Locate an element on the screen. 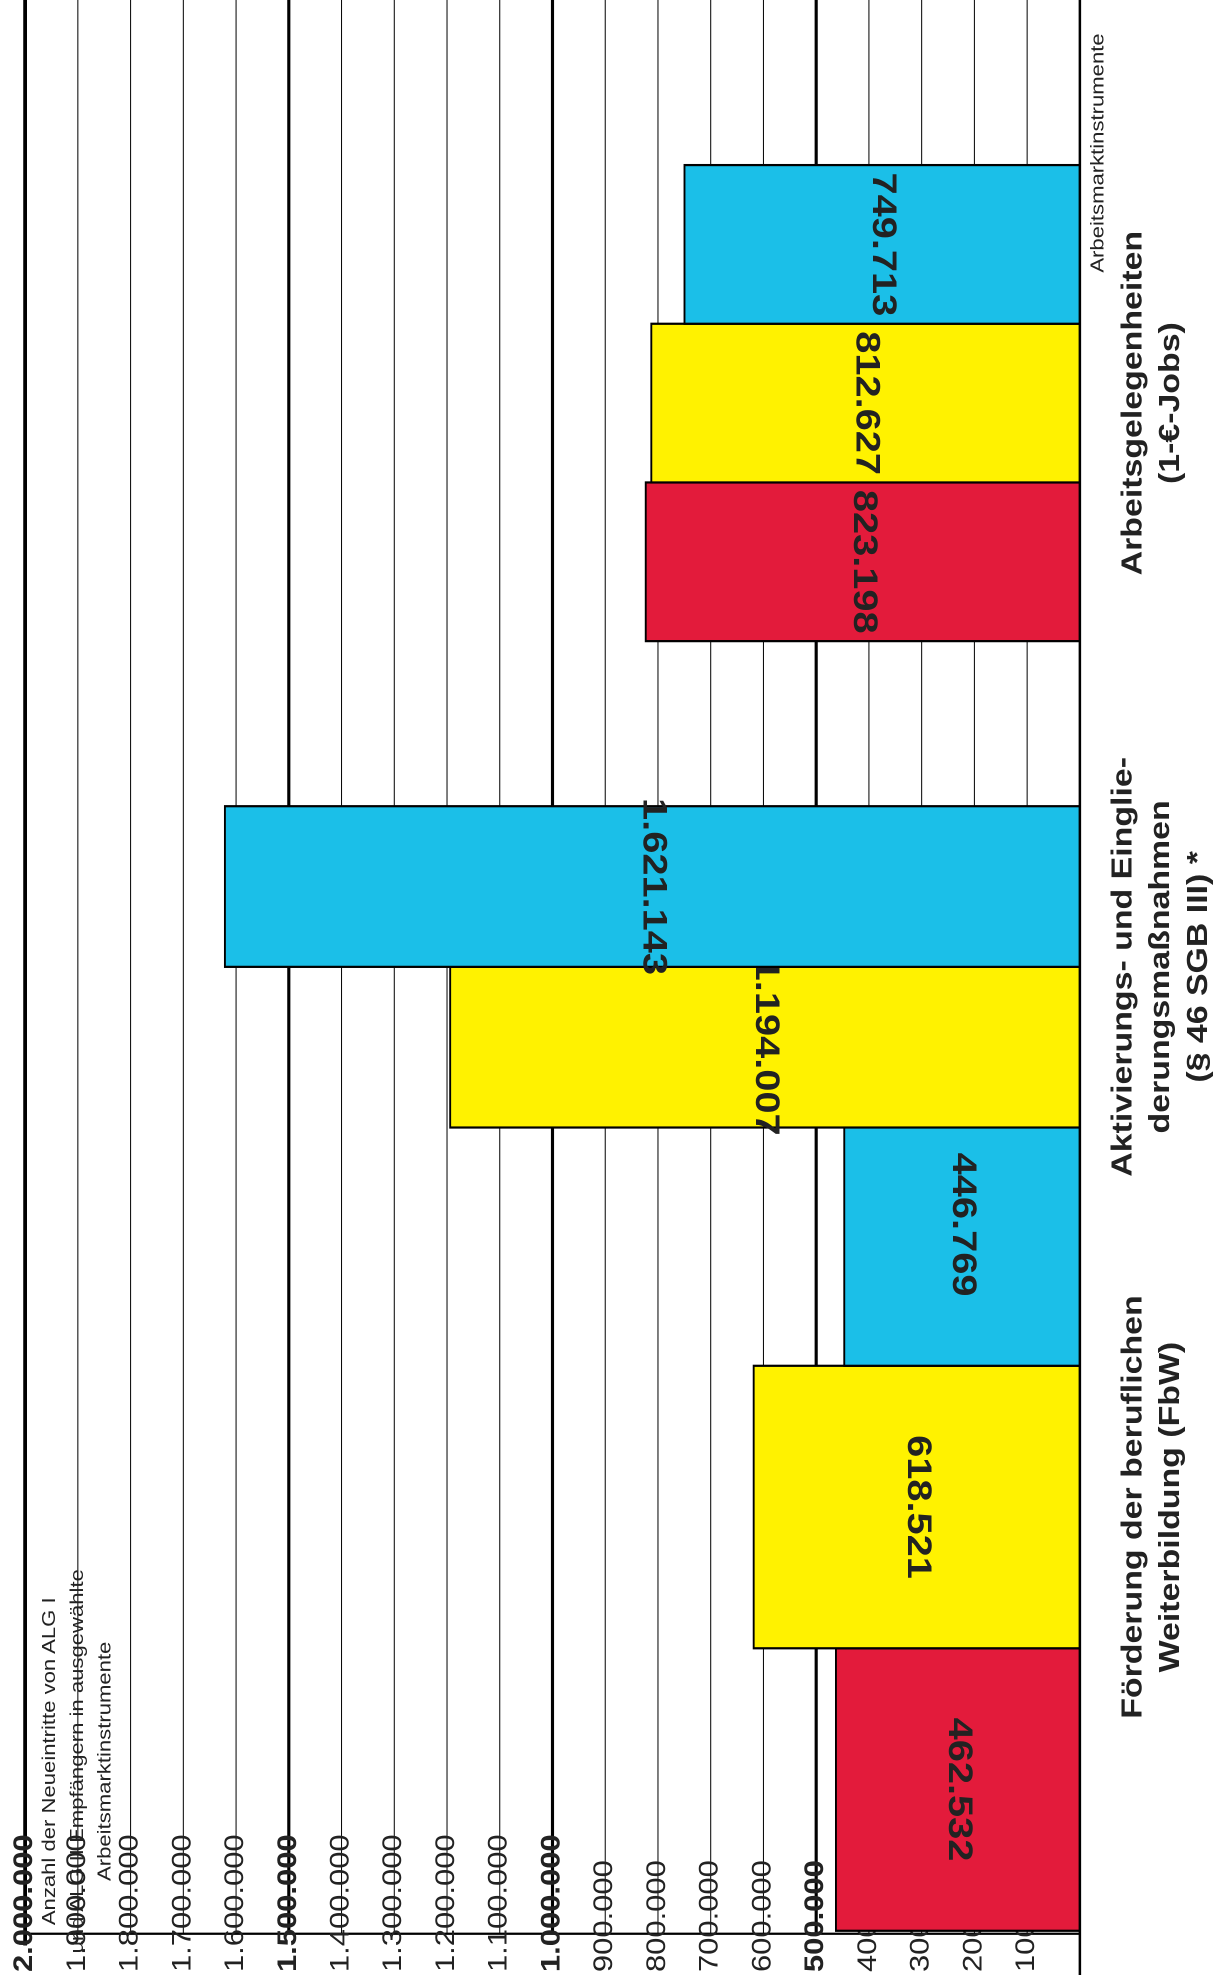 Image resolution: width=1218 pixels, height=1975 pixels. y-tick-label: 800.000 is located at coordinates (656, 1916).